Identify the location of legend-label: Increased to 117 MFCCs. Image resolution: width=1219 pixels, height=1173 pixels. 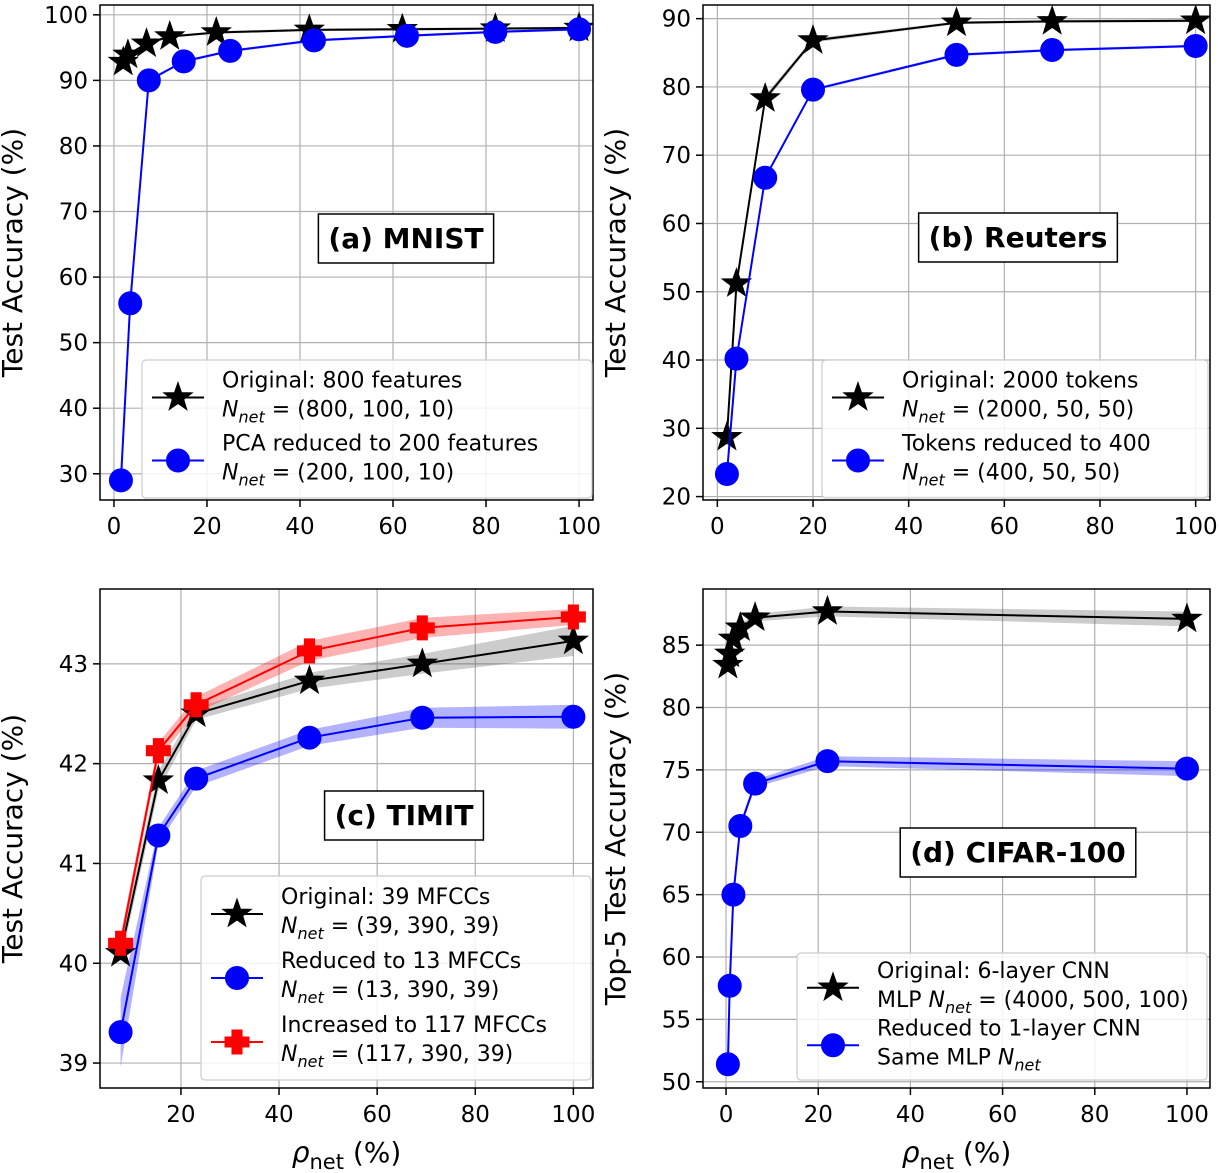
(414, 1025).